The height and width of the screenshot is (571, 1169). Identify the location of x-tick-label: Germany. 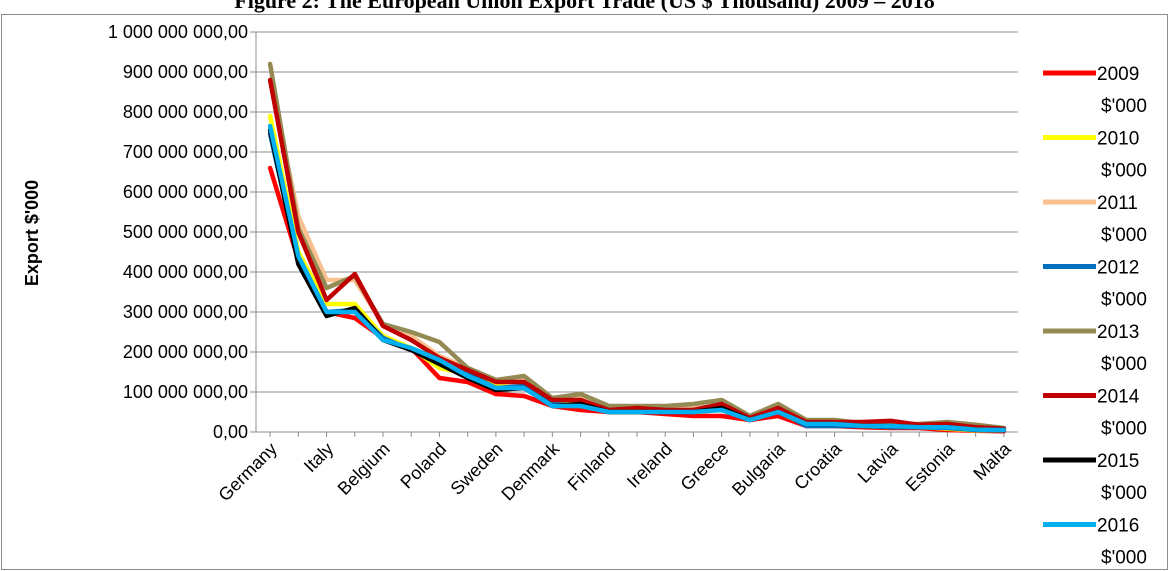
(247, 472).